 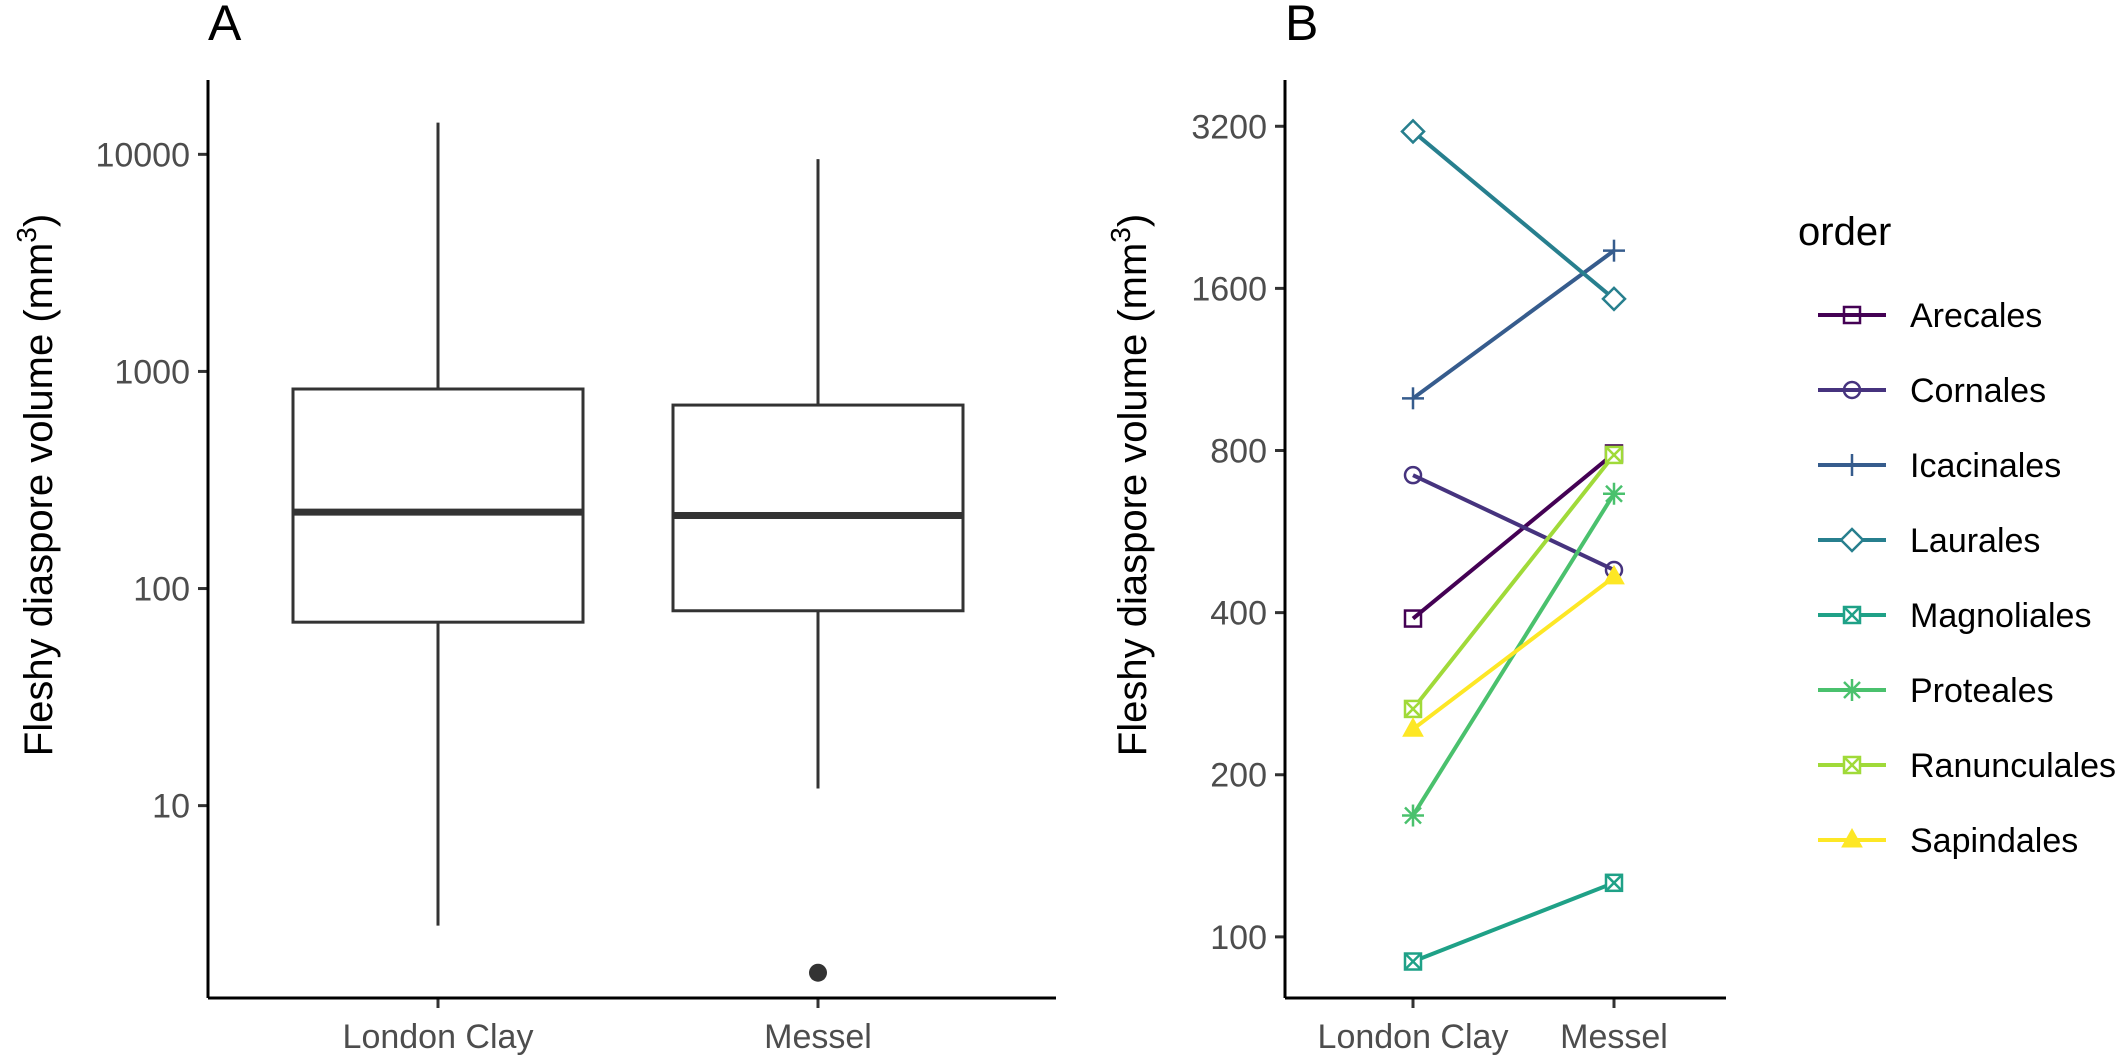 What do you see at coordinates (438, 505) in the screenshot?
I see `box-iqr` at bounding box center [438, 505].